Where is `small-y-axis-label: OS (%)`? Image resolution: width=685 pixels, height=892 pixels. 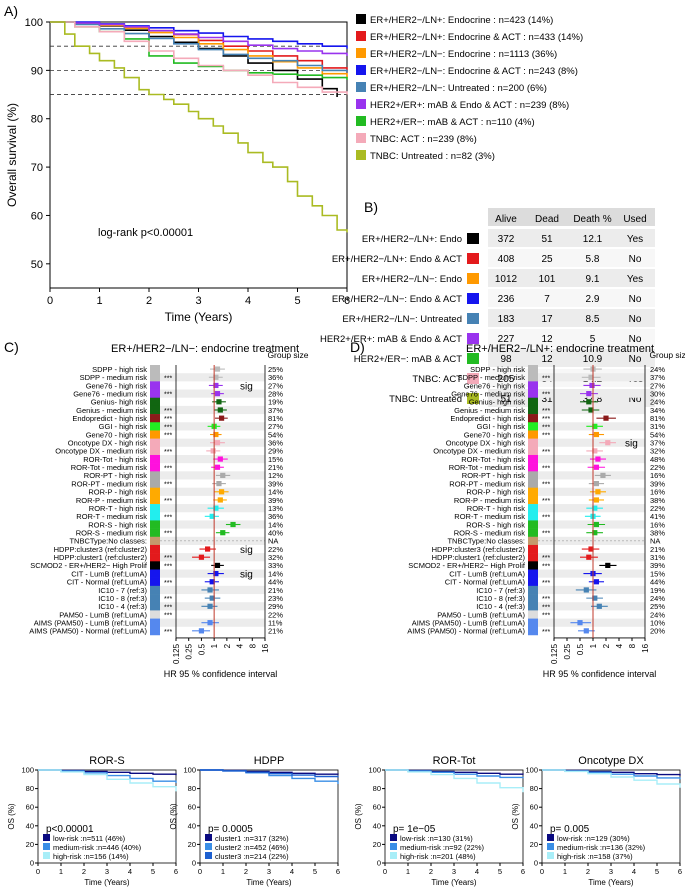 small-y-axis-label: OS (%) is located at coordinates (358, 816).